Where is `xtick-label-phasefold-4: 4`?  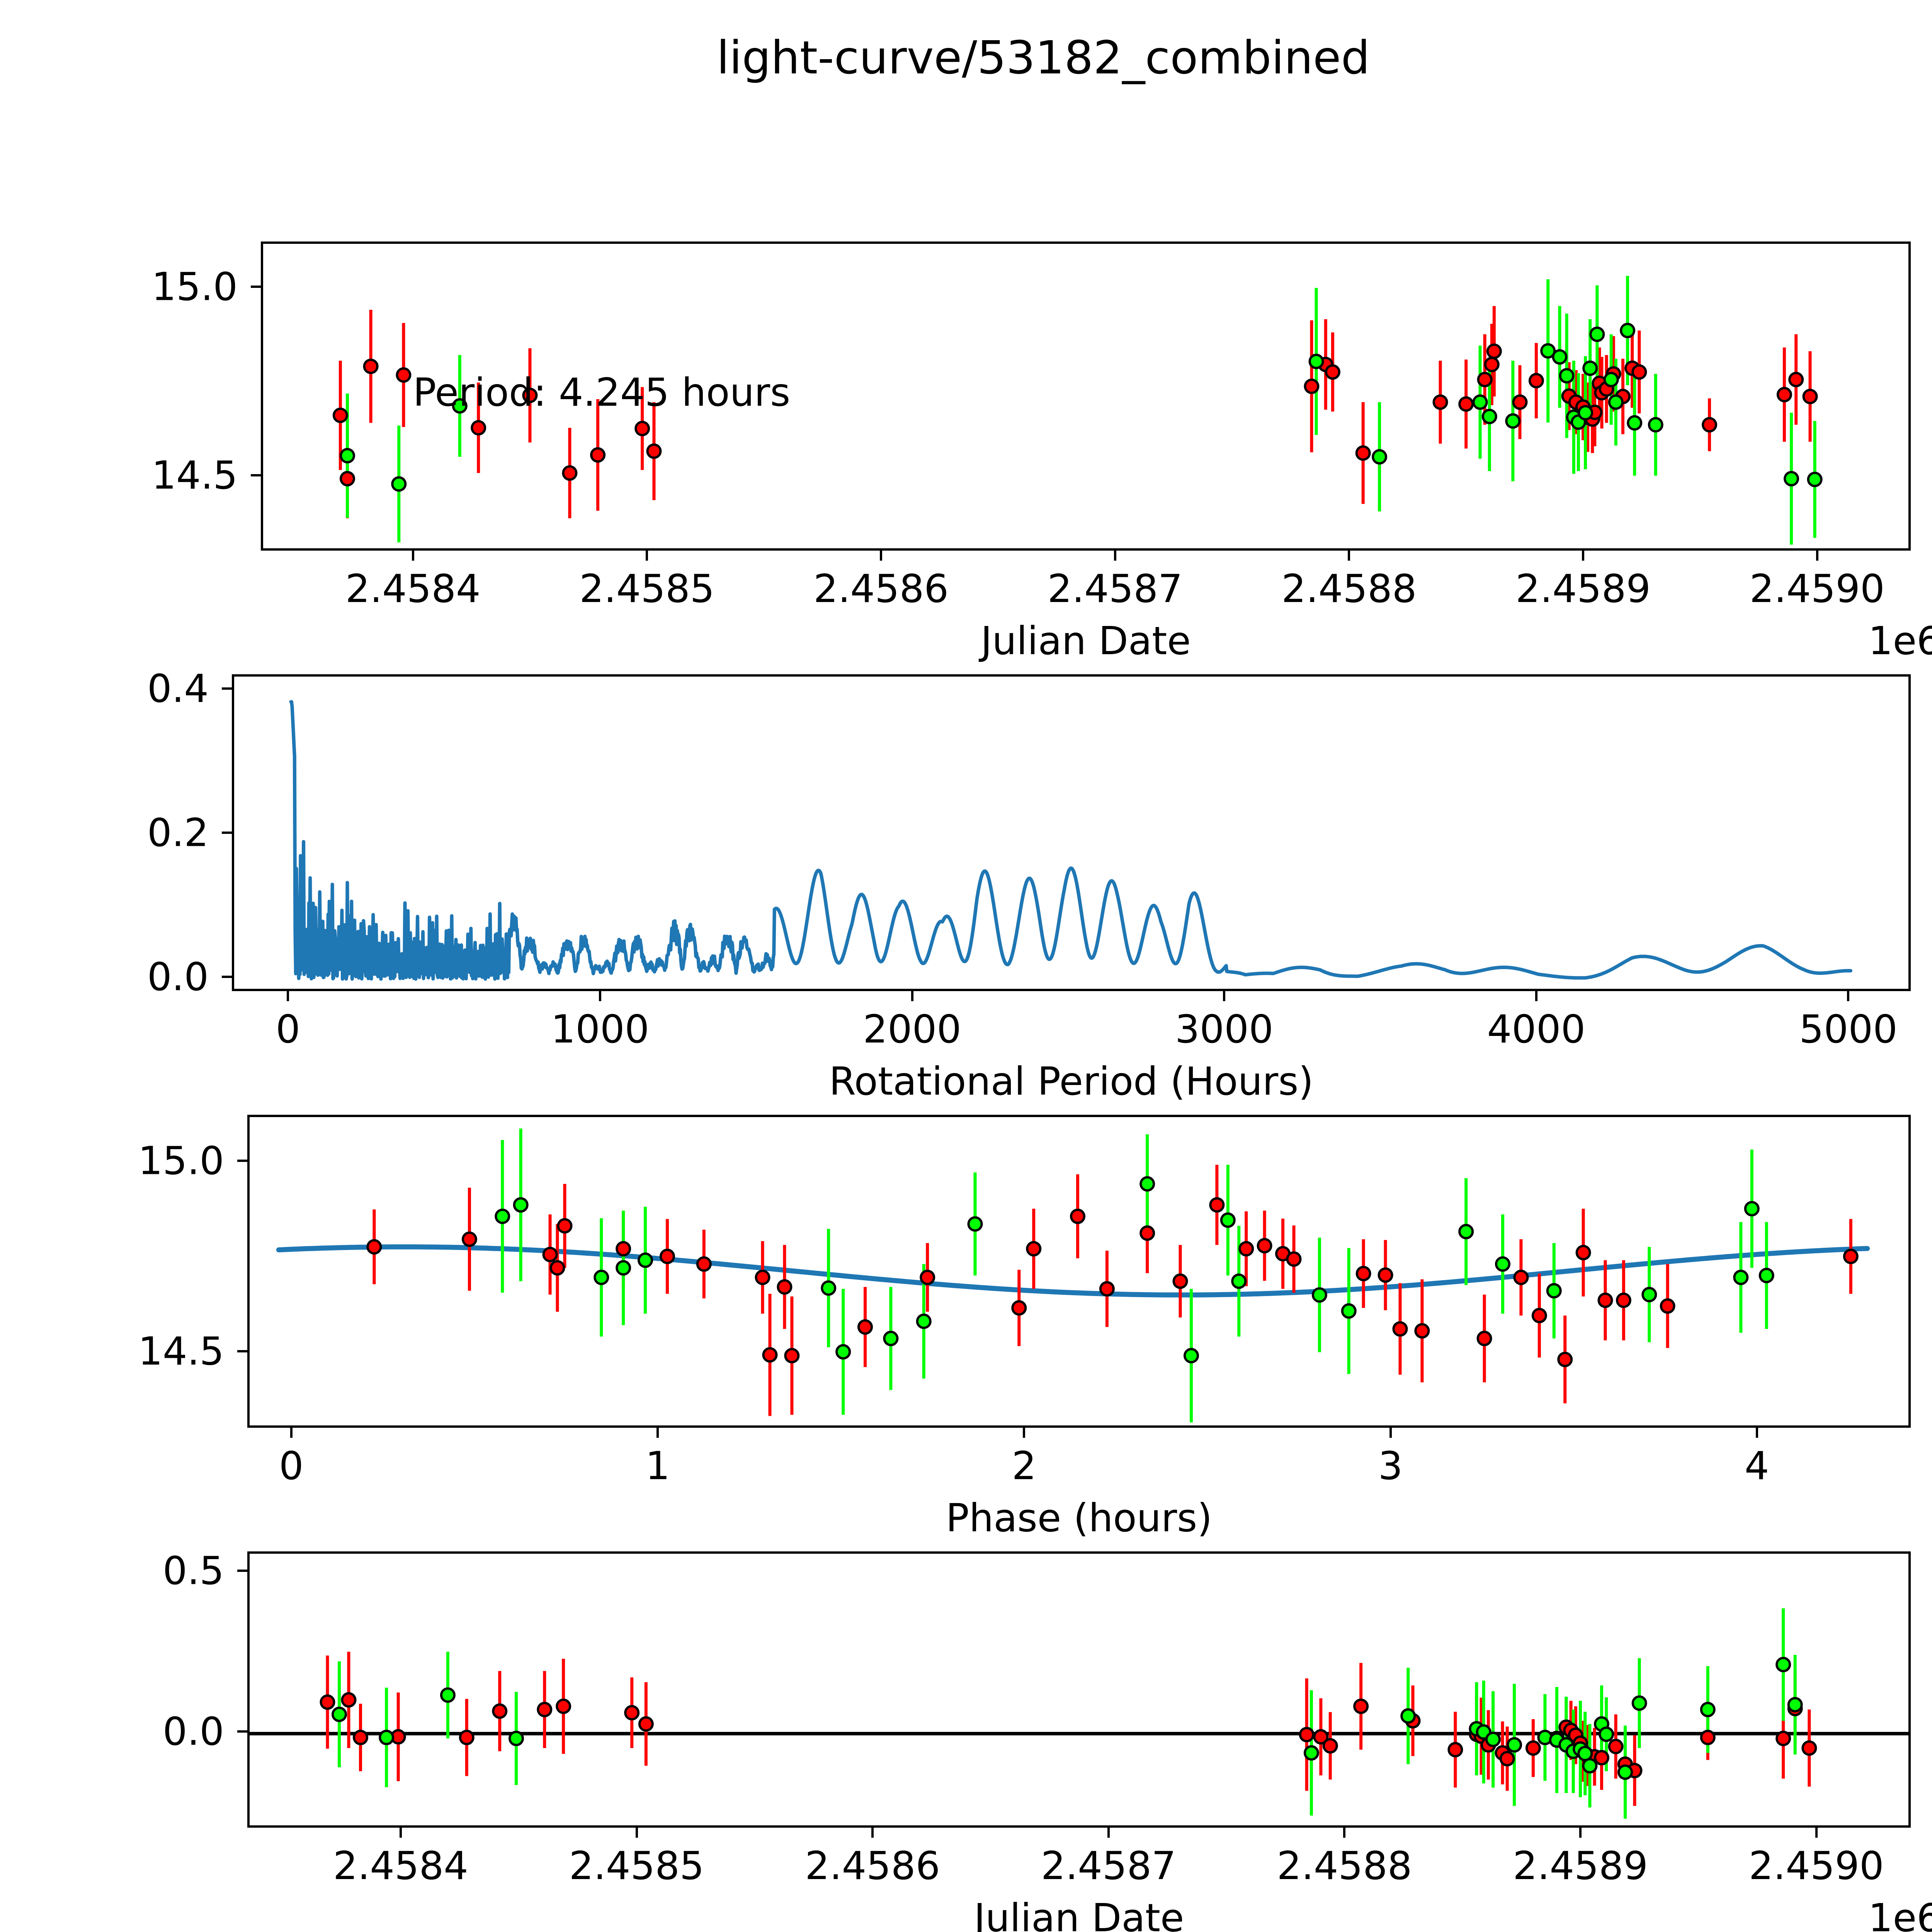 xtick-label-phasefold-4: 4 is located at coordinates (1756, 1466).